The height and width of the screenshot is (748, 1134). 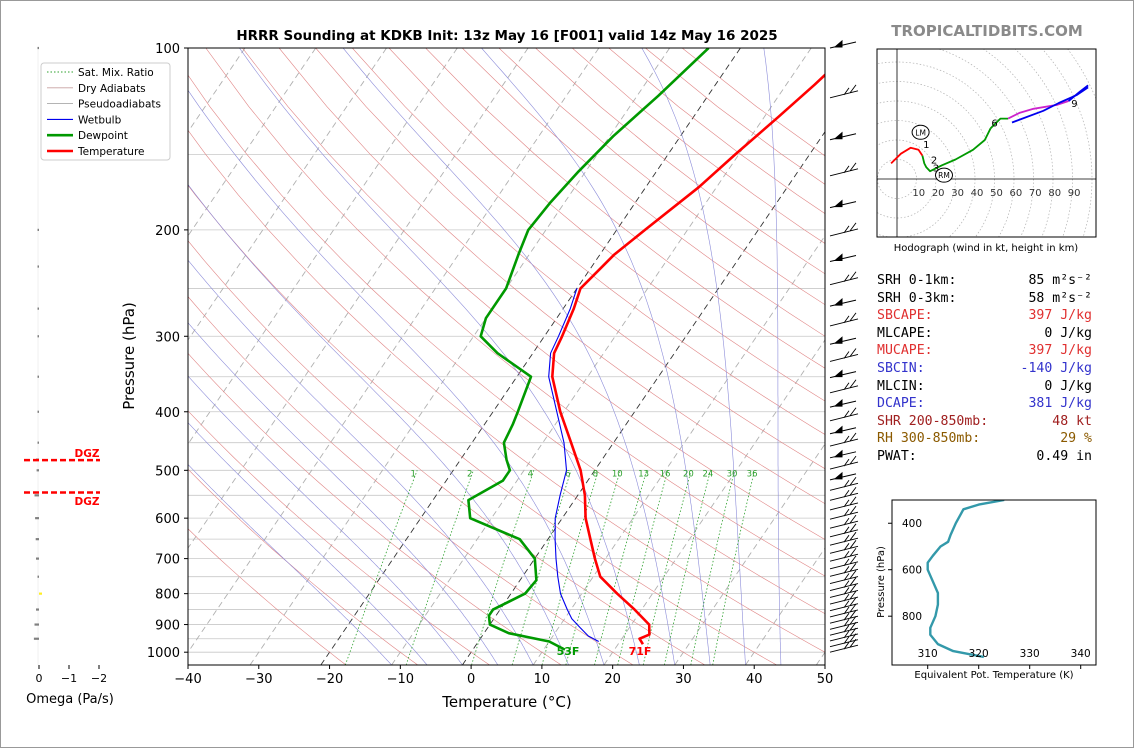 I want to click on theta-e-y-tick-label: 800, so click(x=912, y=617).